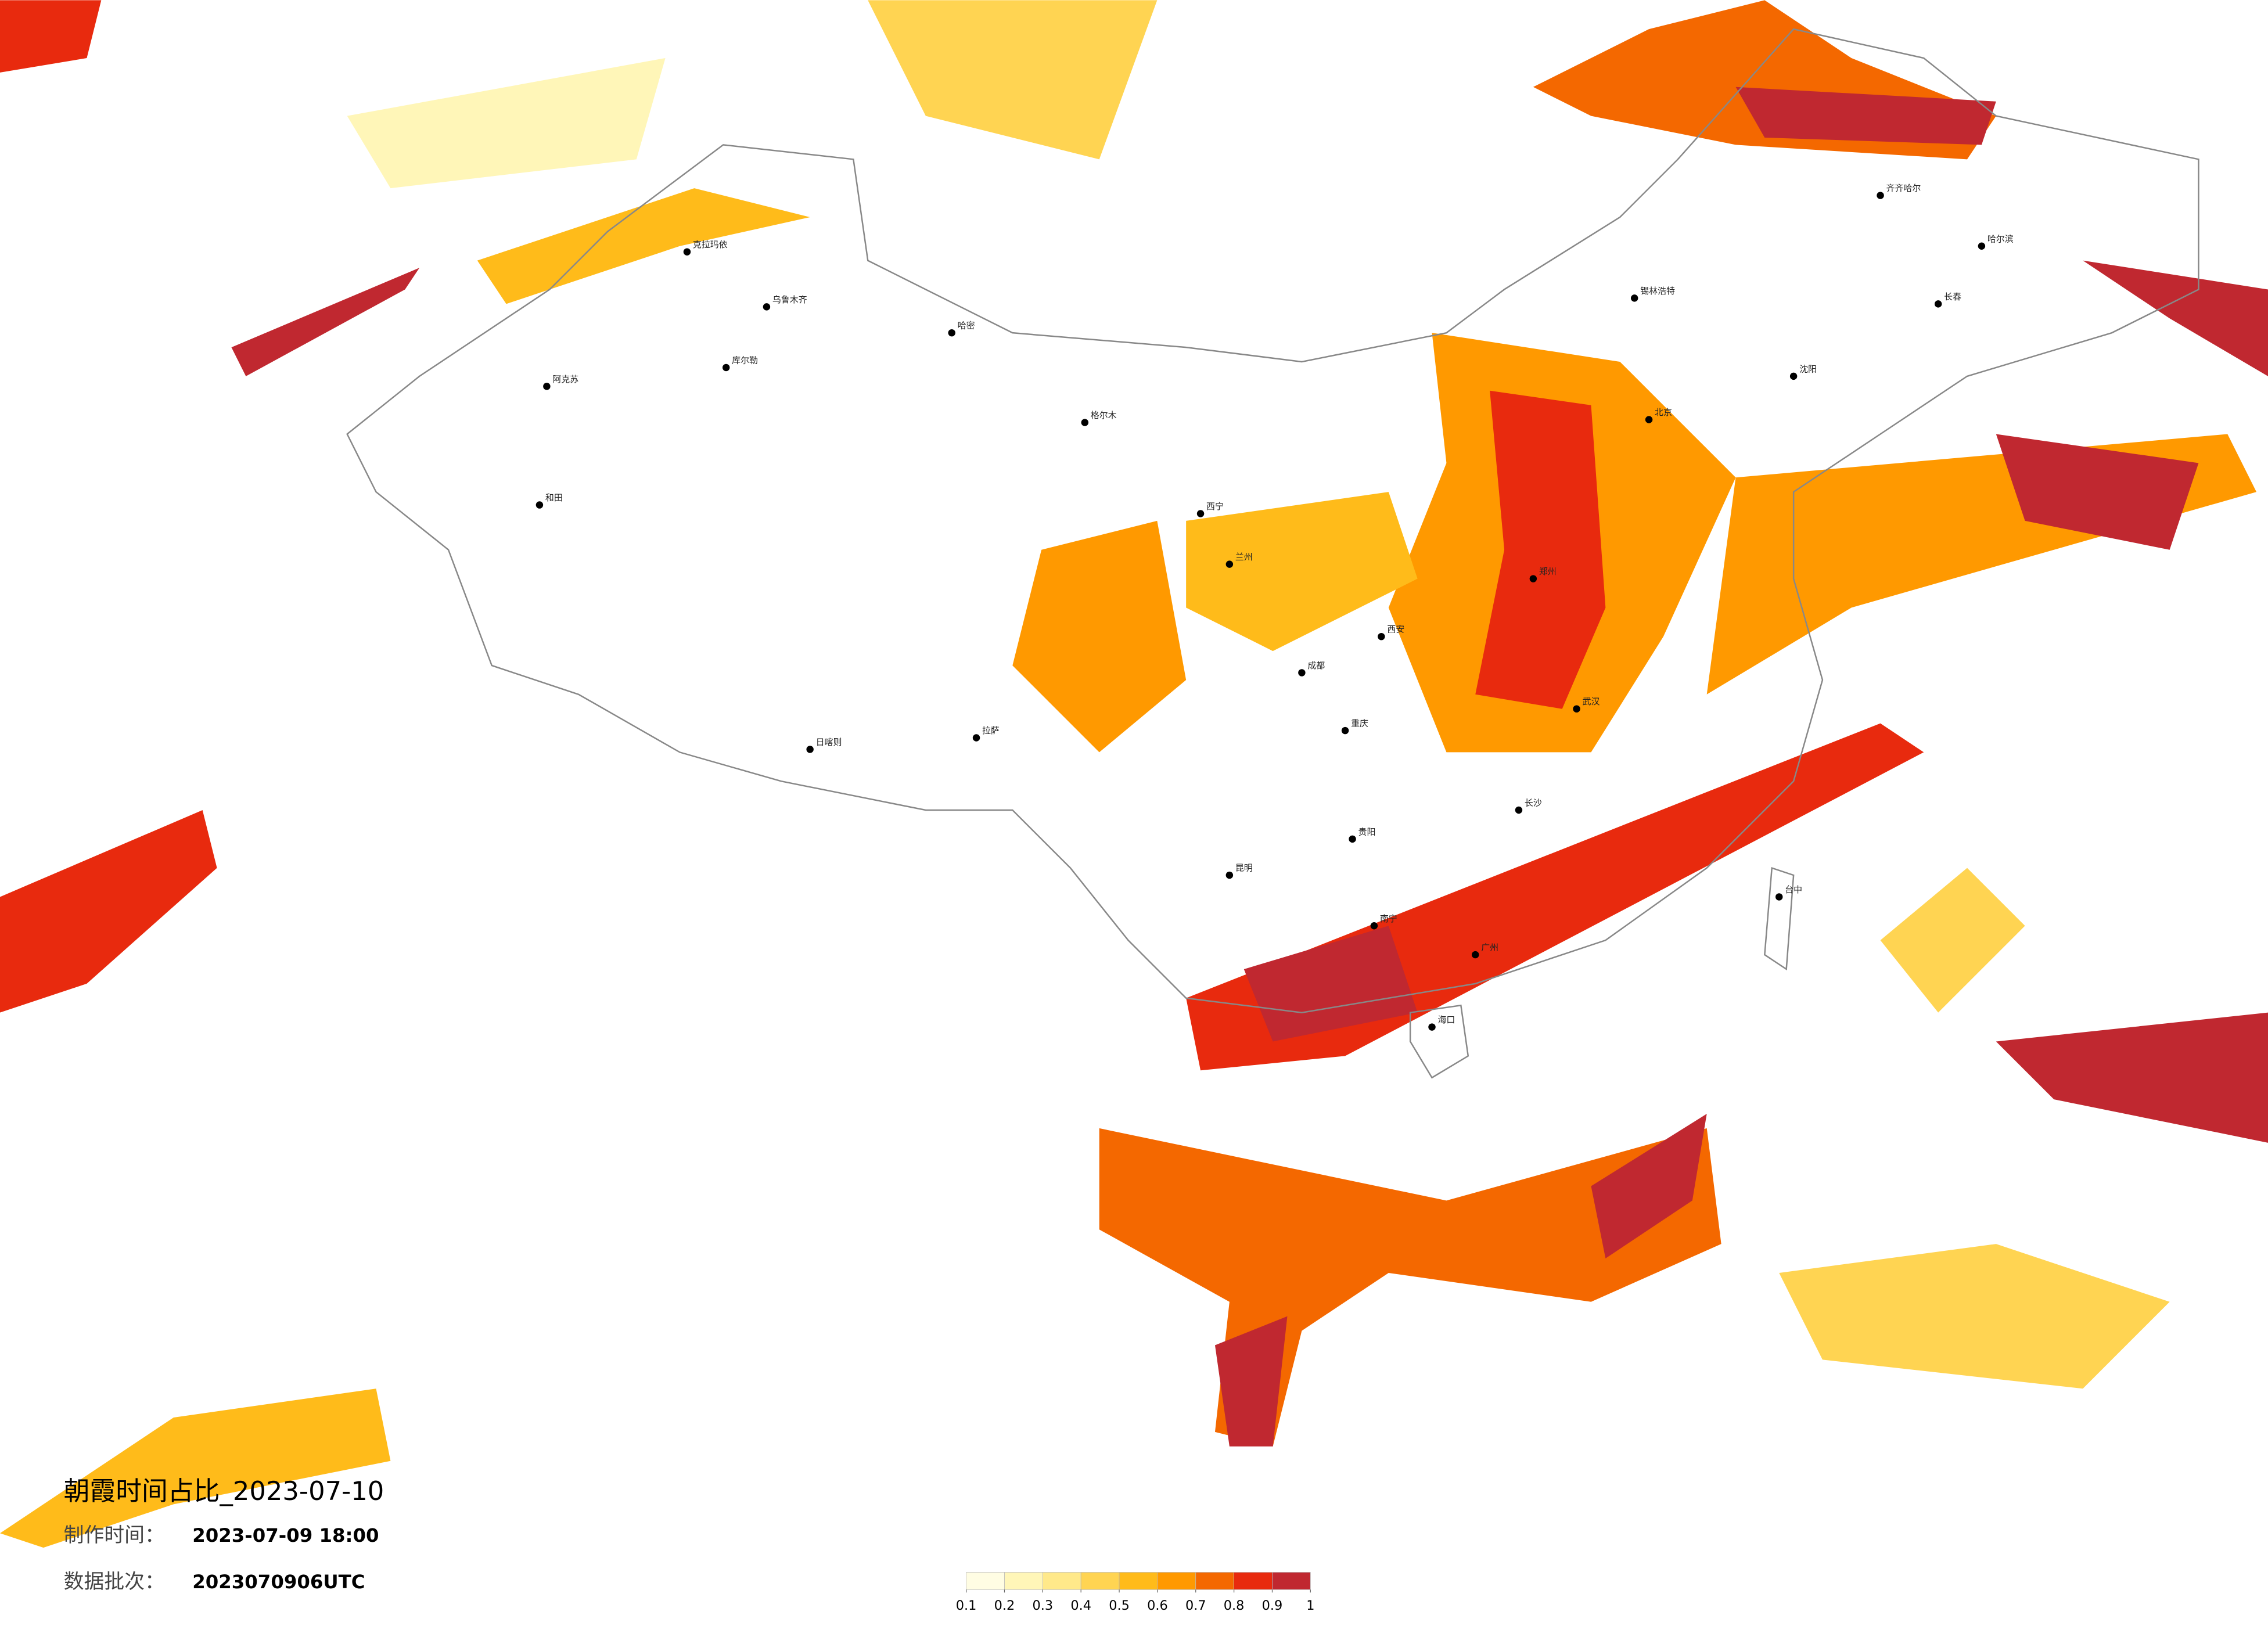  Describe the element at coordinates (745, 360) in the screenshot. I see `city-label: 库尔勒` at that location.